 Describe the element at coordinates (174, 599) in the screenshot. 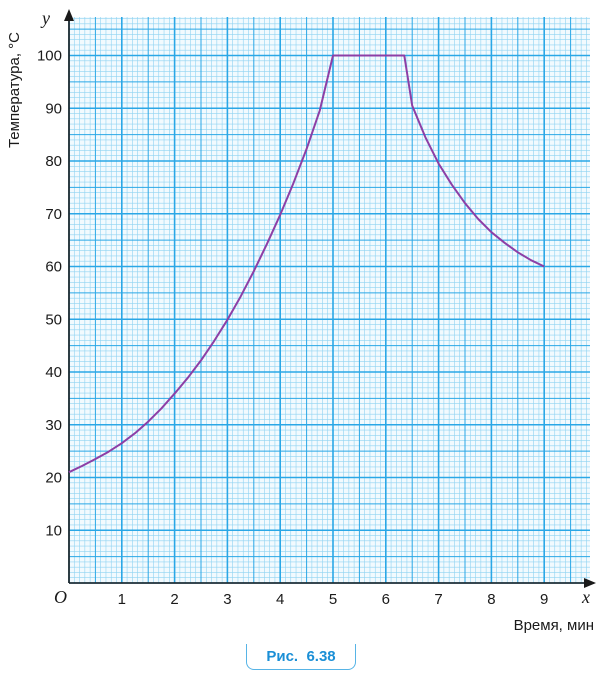

I see `x-tick-label: 2` at that location.